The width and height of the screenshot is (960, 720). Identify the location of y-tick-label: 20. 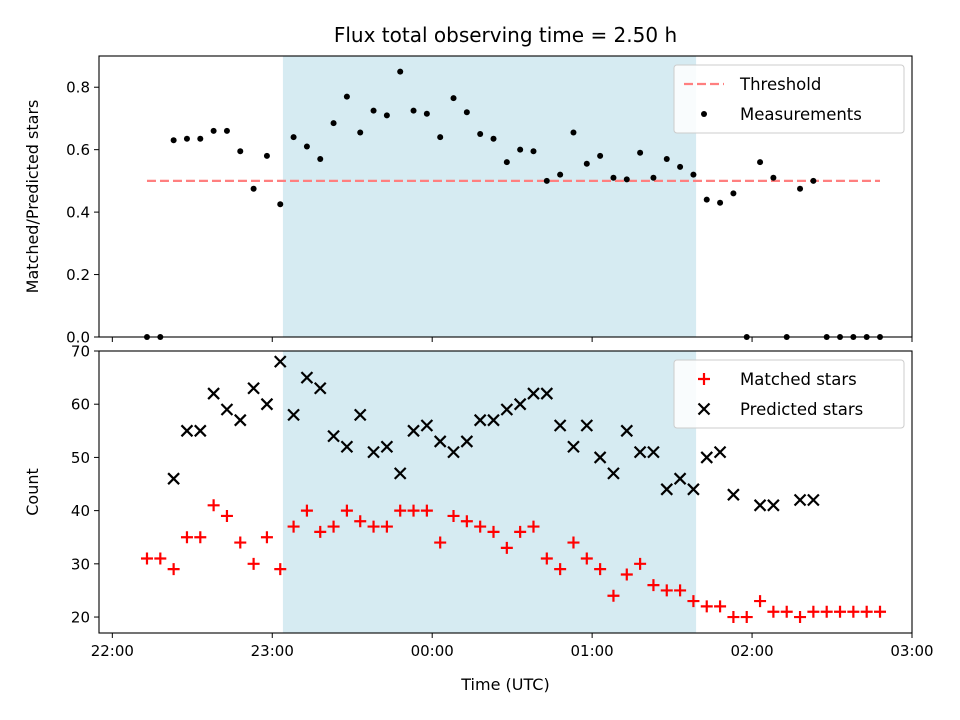
(80, 618).